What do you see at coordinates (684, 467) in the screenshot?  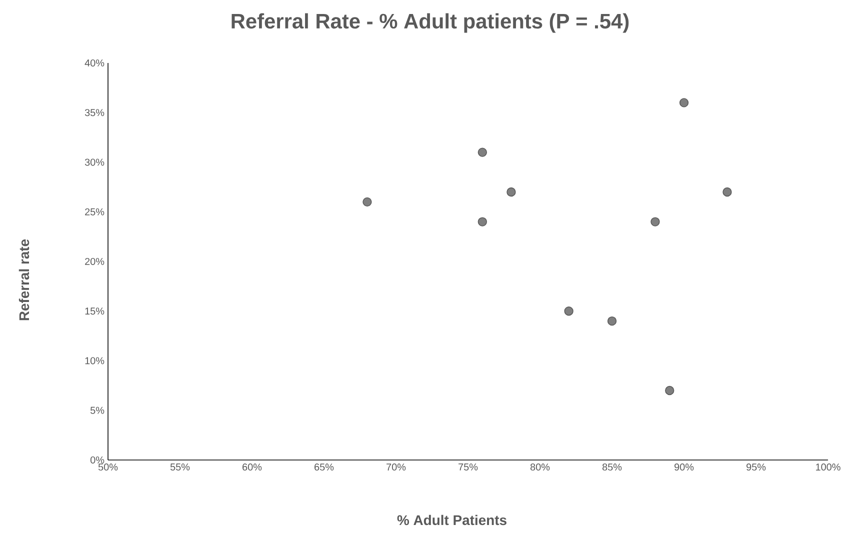 I see `x-tick-label: 90%` at bounding box center [684, 467].